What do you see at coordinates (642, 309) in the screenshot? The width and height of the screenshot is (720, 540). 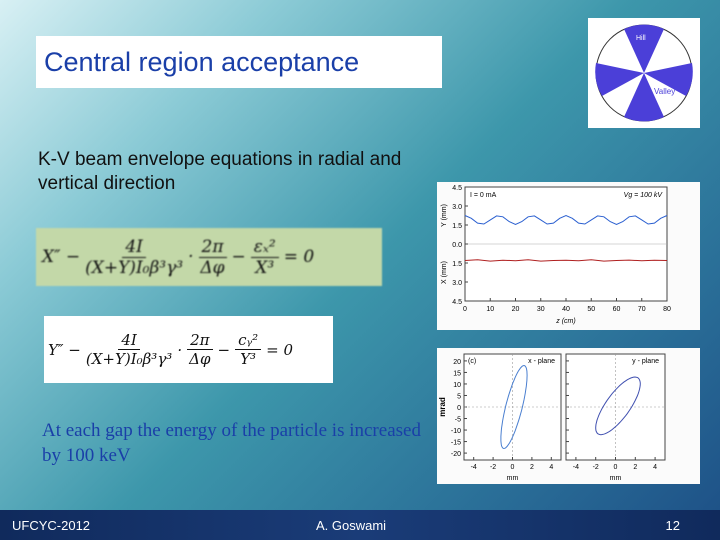 I see `x-tick-label: 70` at bounding box center [642, 309].